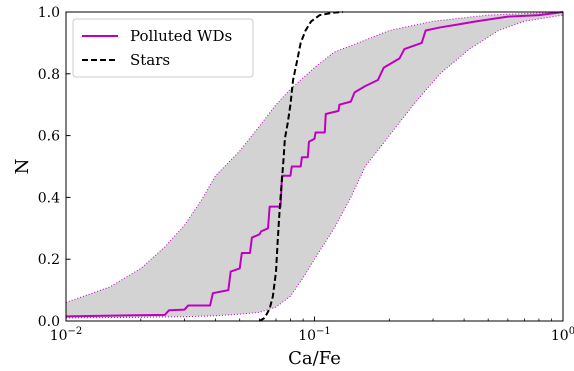 This screenshot has height=371, width=574. I want to click on y-tick-label: 0.2, so click(49, 260).